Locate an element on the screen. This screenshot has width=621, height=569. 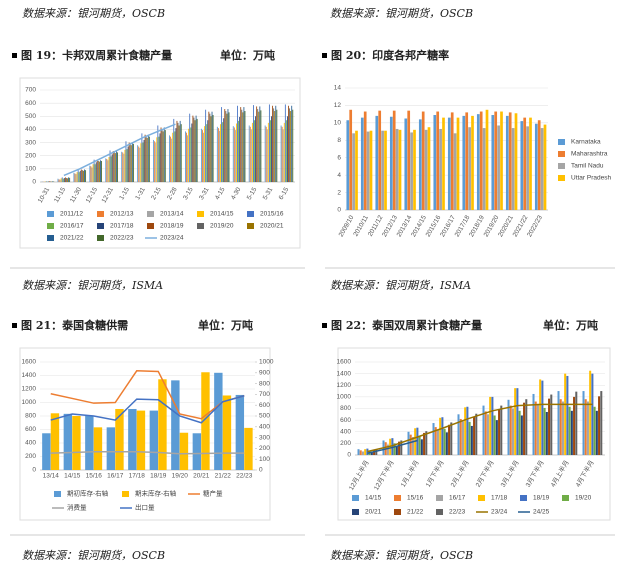
x-tick-label: 17/18 is located at coordinates (137, 476).